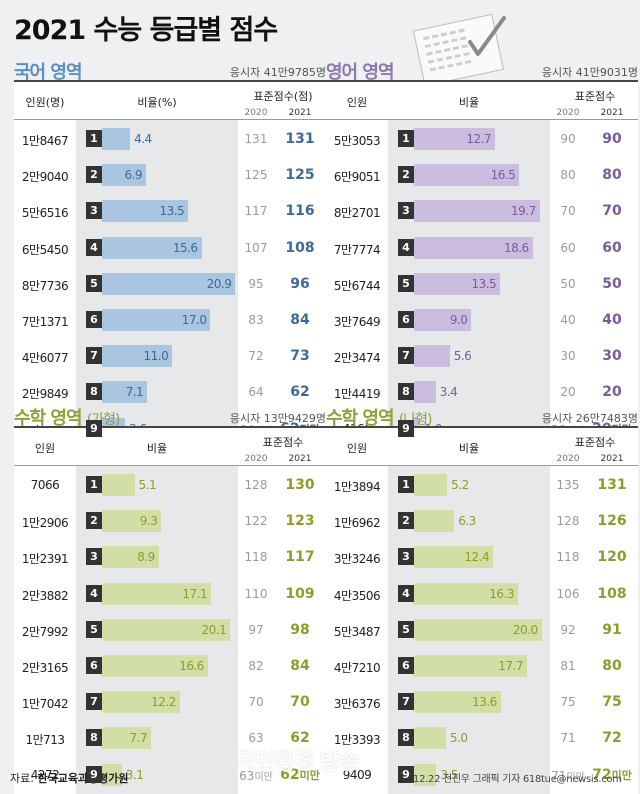 This screenshot has width=640, height=794. Describe the element at coordinates (482, 175) in the screenshot. I see `grade-row: 6만9051 2 16.5 80 80` at that location.